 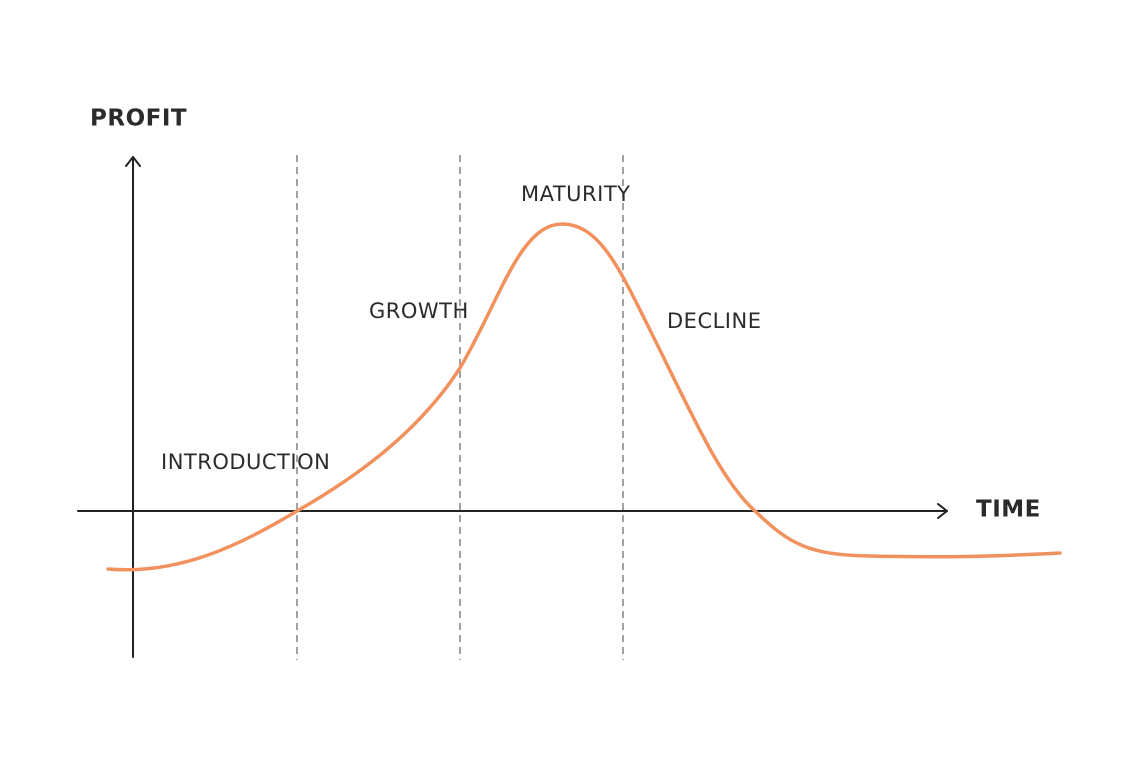 I want to click on x-axis-label: TIME, so click(x=1008, y=510).